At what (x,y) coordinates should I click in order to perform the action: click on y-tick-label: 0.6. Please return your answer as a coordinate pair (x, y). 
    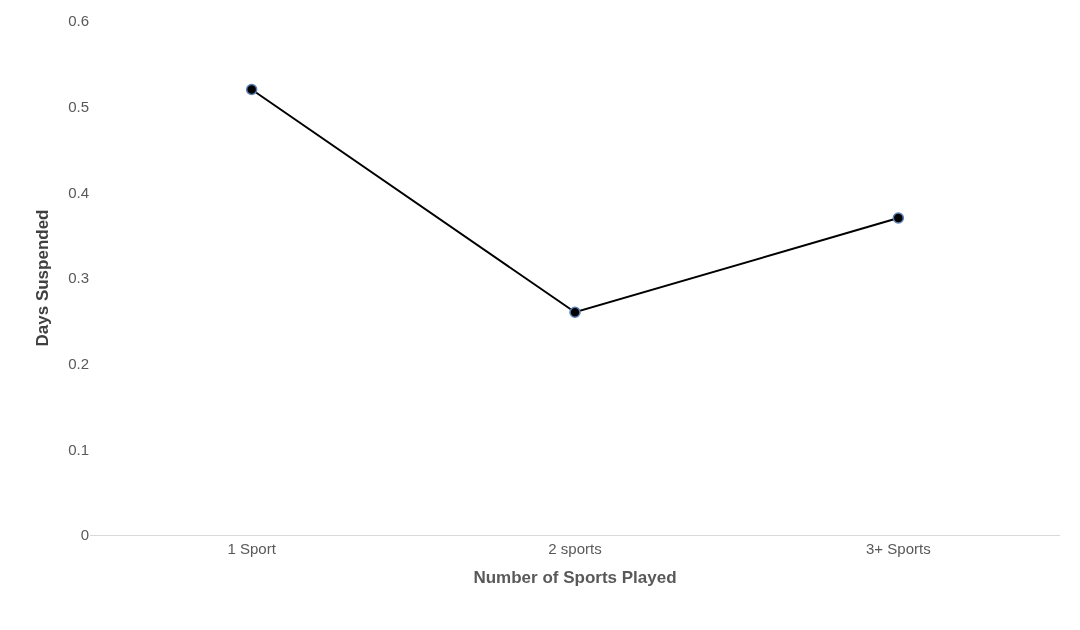
    Looking at the image, I should click on (78, 21).